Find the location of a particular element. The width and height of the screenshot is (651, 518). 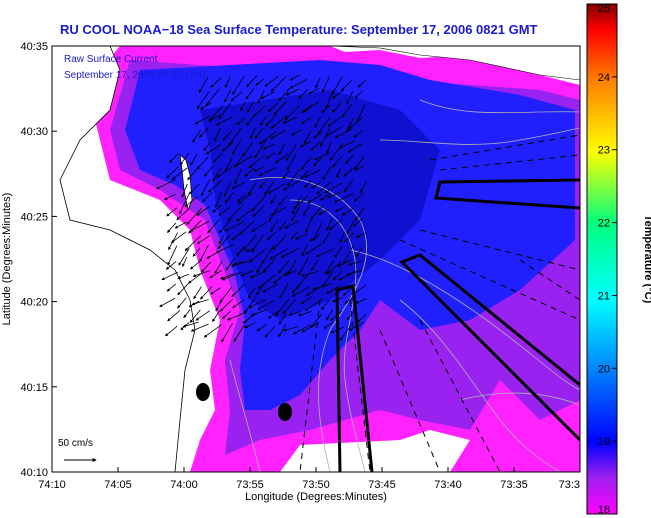

x-tick-label: 73:55 is located at coordinates (250, 485).